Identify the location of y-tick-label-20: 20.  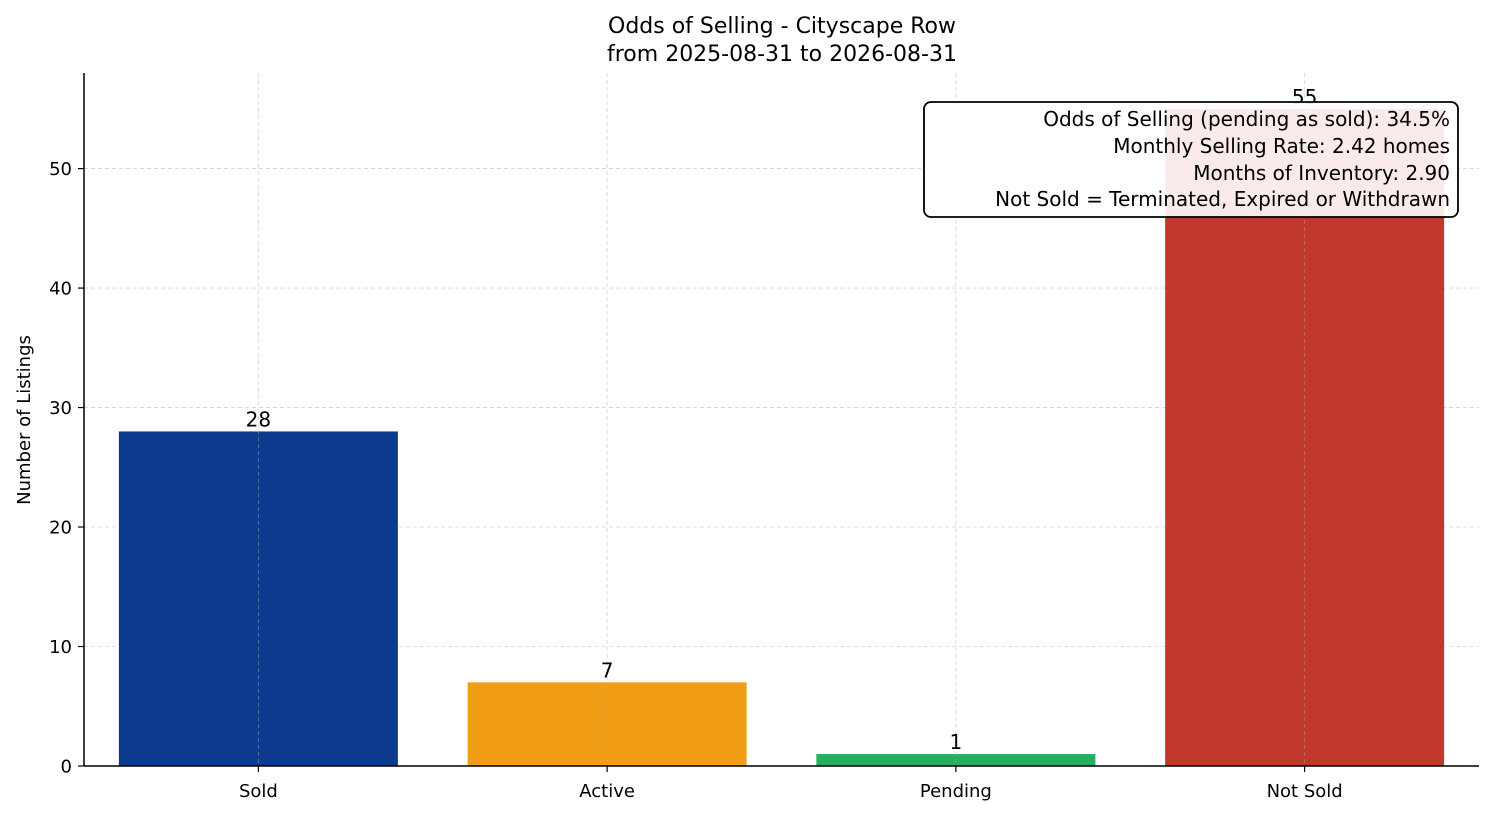
(60, 528).